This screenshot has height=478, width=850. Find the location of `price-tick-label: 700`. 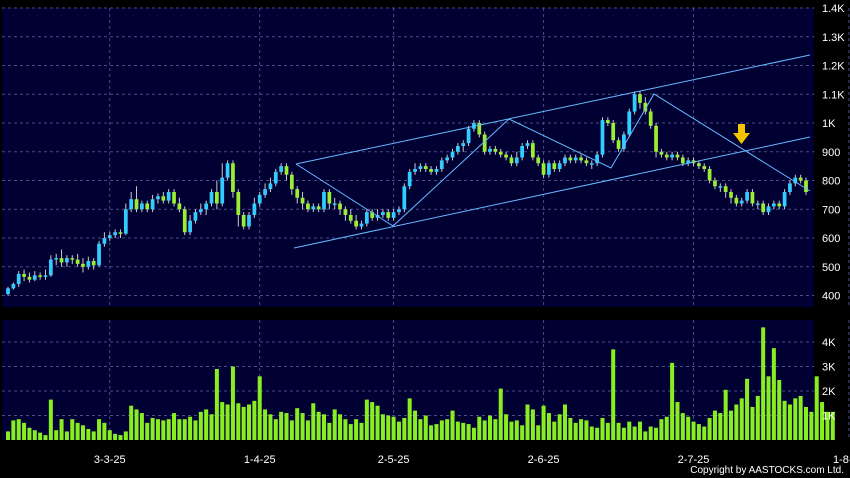

price-tick-label: 700 is located at coordinates (831, 210).